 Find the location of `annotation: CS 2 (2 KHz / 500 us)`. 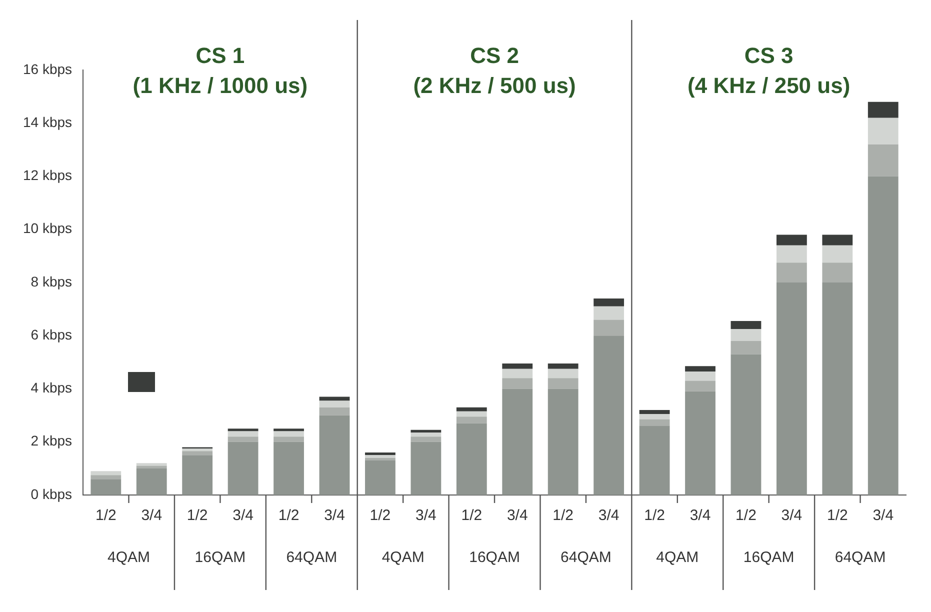

annotation: CS 2 (2 KHz / 500 us) is located at coordinates (494, 70).